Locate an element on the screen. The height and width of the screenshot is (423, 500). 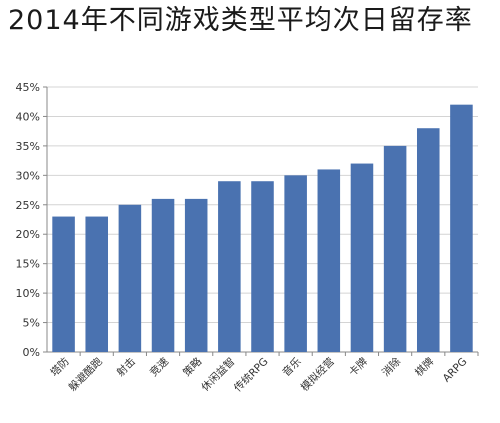
y-tick-label: 20% is located at coordinates (28, 234).